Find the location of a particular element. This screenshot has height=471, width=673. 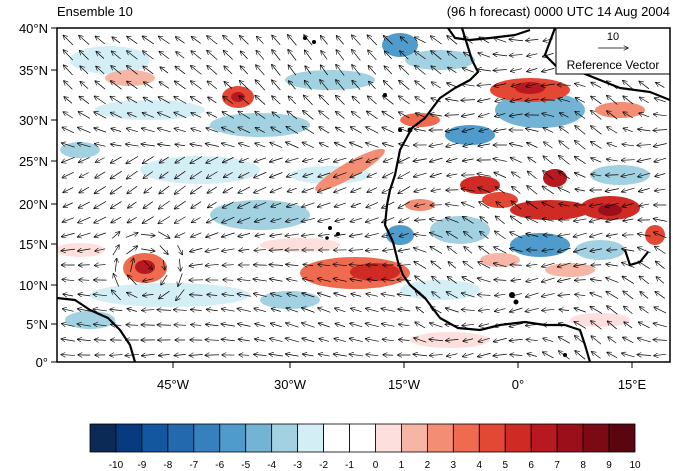

lat-tick-label: 15°N is located at coordinates (33, 244).